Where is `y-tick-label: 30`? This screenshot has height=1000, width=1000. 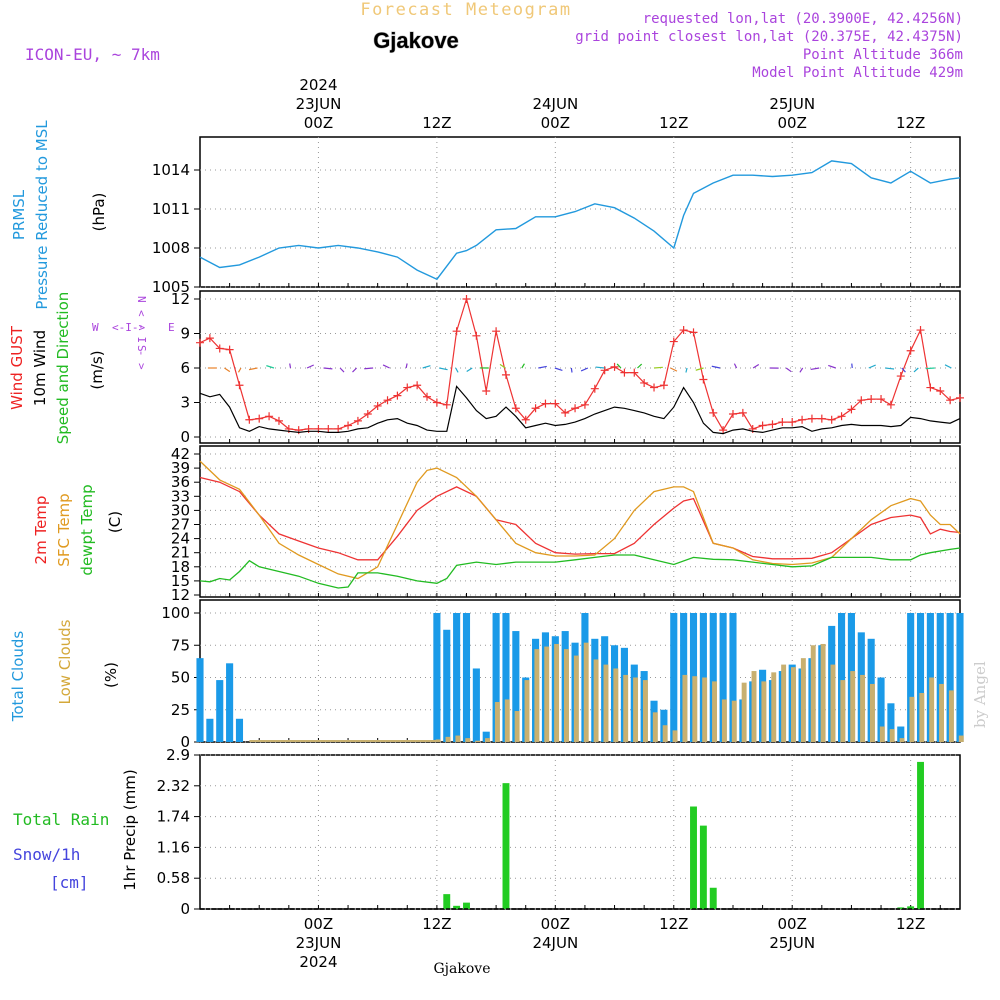
y-tick-label: 30 is located at coordinates (180, 510).